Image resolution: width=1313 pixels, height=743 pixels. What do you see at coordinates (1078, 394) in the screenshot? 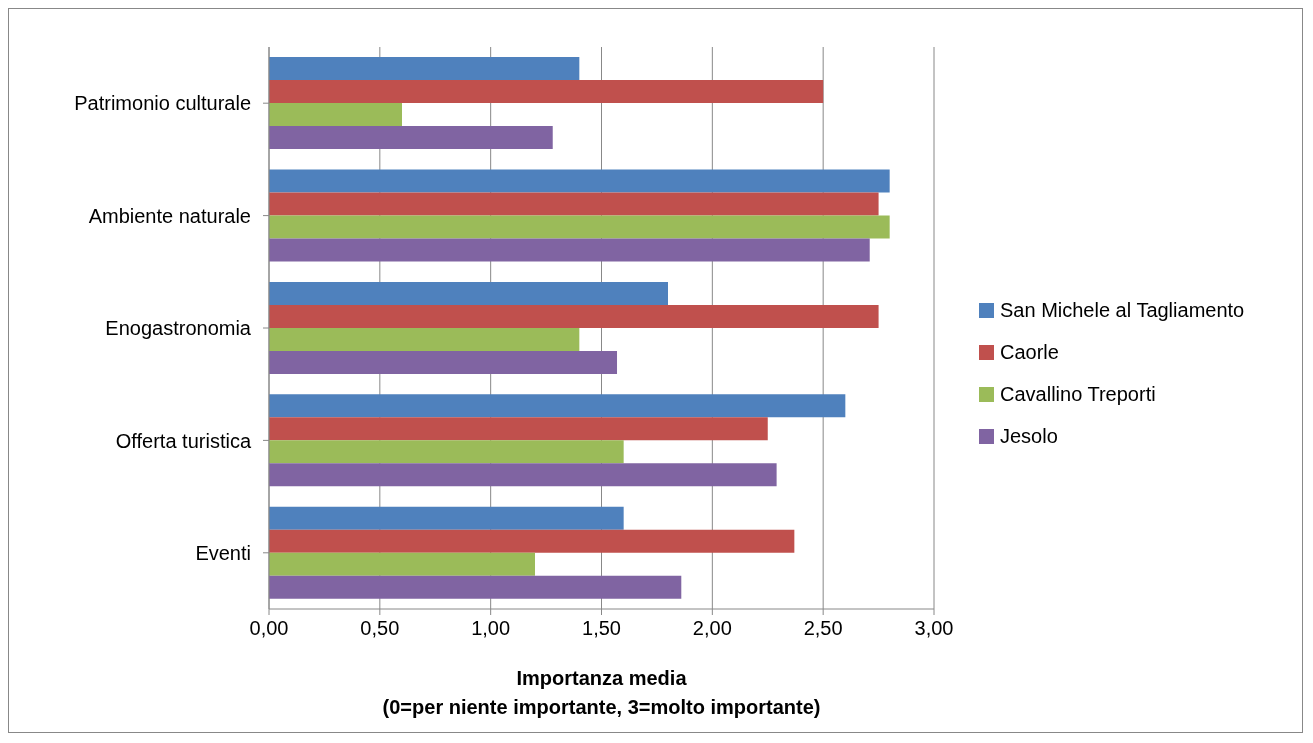
I see `legend-label: Cavallino Treporti` at bounding box center [1078, 394].